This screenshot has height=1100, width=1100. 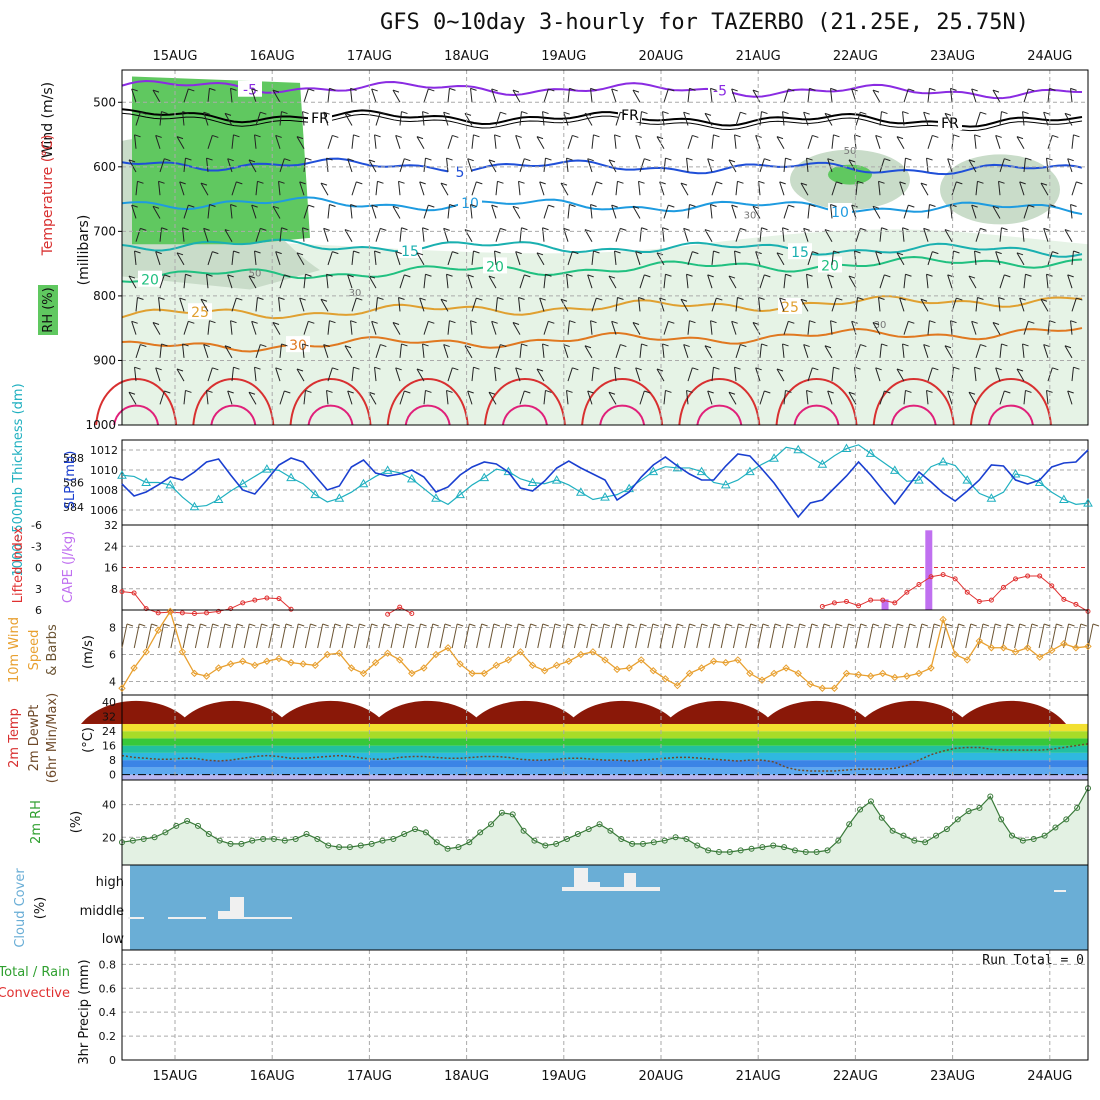 What do you see at coordinates (648, 889) in the screenshot?
I see `cloud-bar` at bounding box center [648, 889].